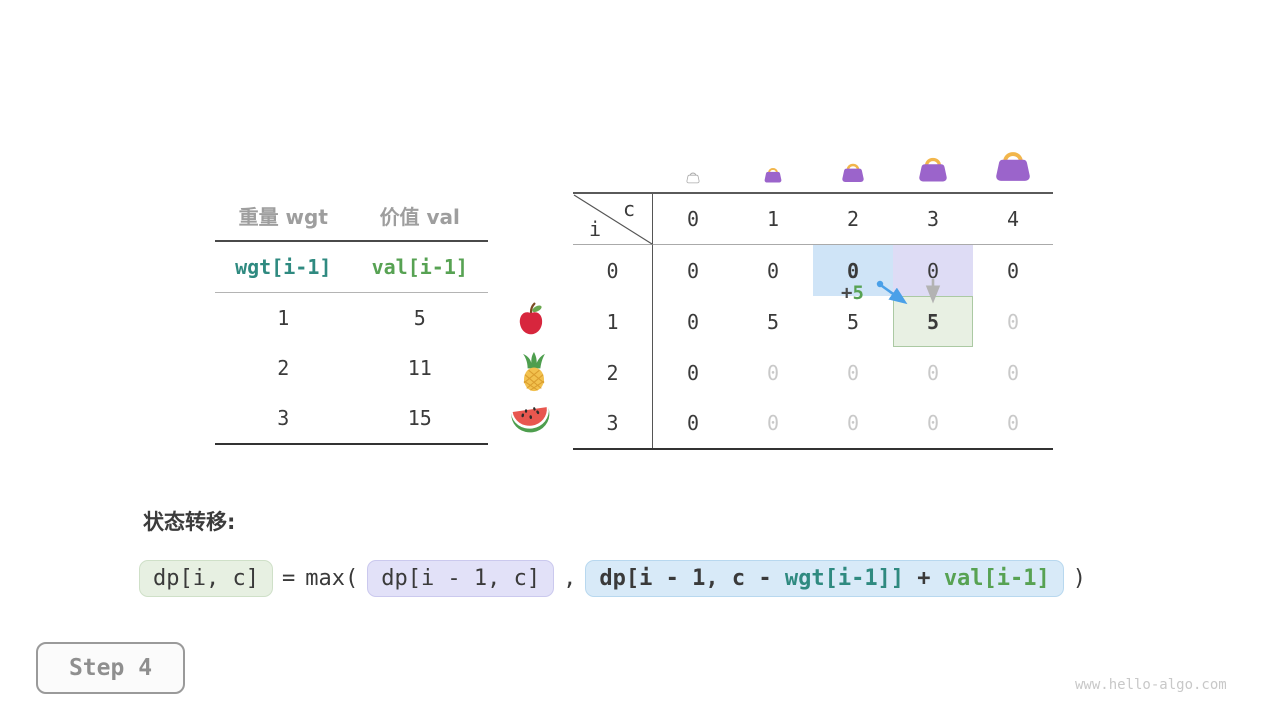  I want to click on state-transition-label: 状态转移:, so click(189, 522).